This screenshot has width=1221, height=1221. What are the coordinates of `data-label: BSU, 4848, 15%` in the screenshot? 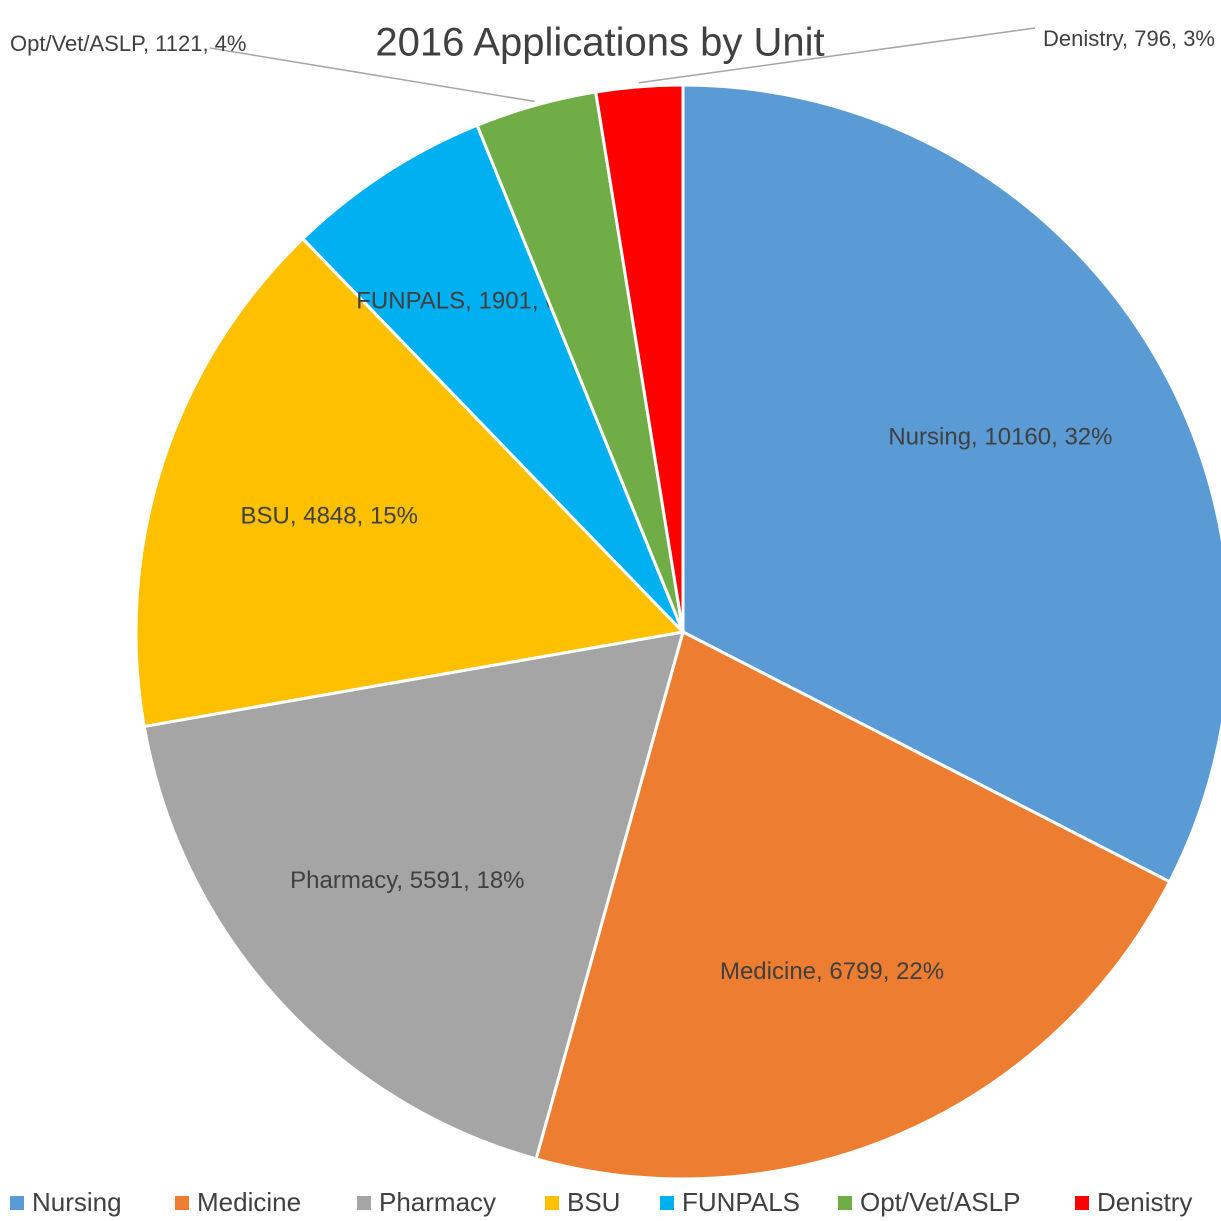 It's located at (329, 515).